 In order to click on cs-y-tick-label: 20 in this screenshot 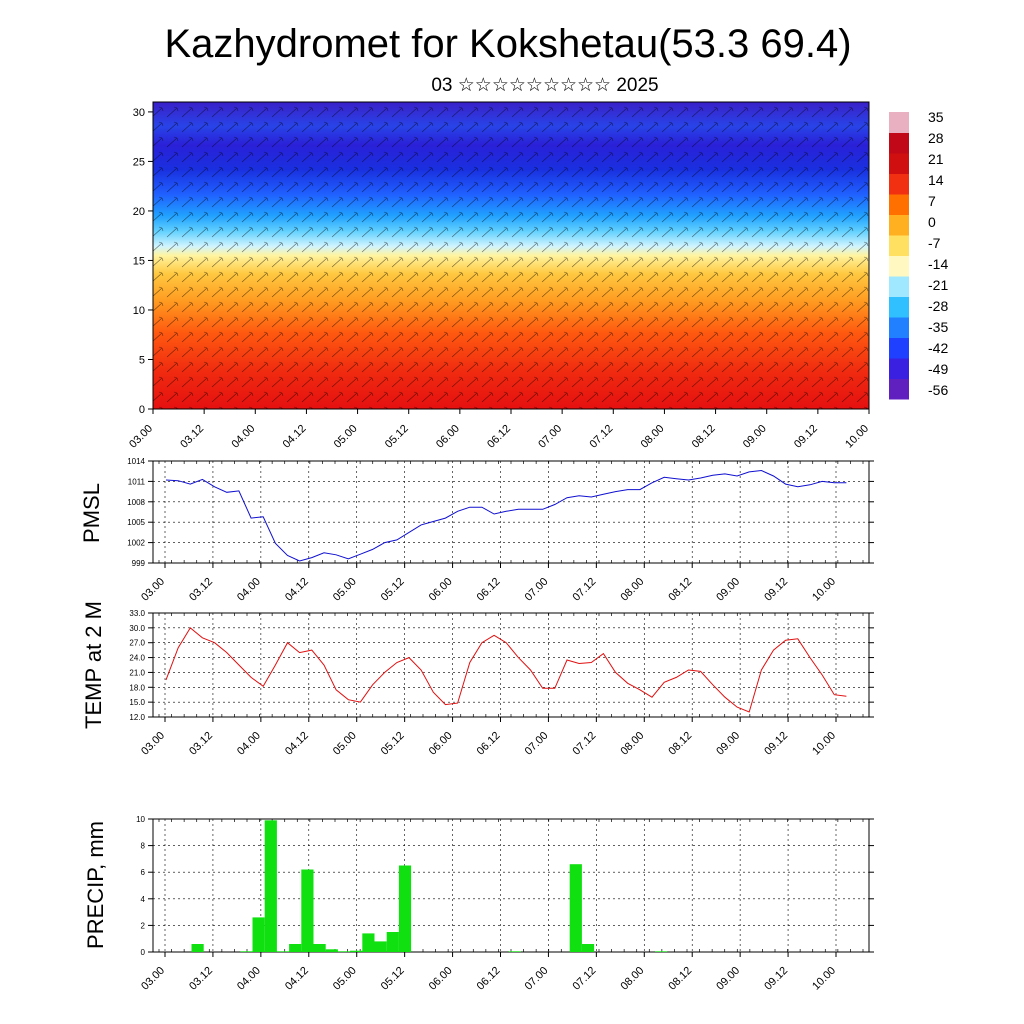, I will do `click(139, 212)`.